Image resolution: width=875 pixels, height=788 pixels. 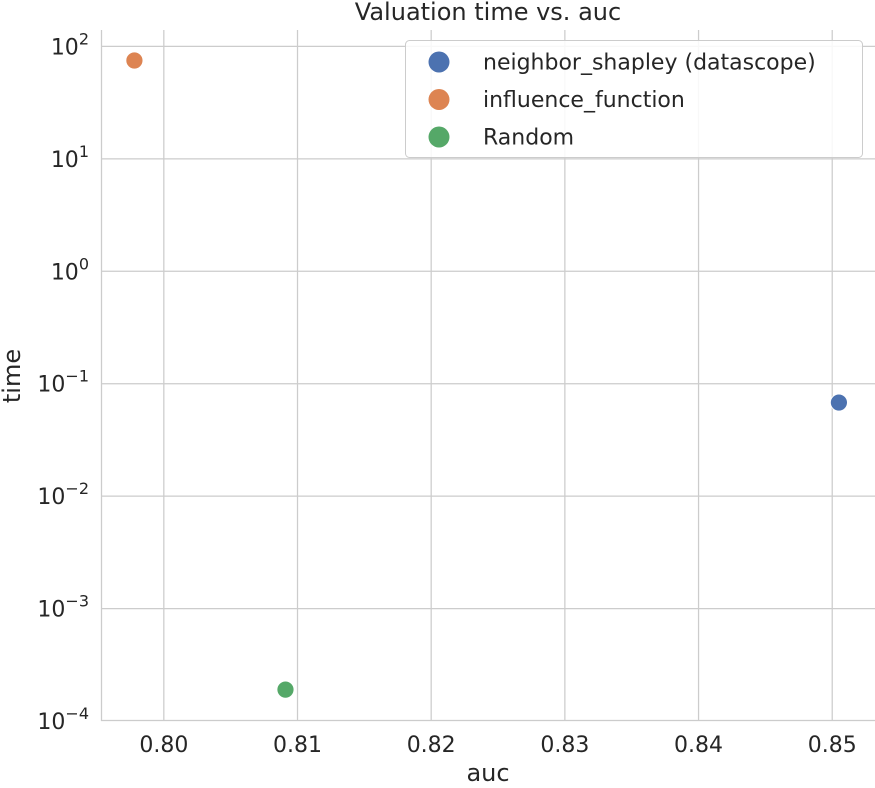 What do you see at coordinates (698, 745) in the screenshot?
I see `x-tick-label: 0.84` at bounding box center [698, 745].